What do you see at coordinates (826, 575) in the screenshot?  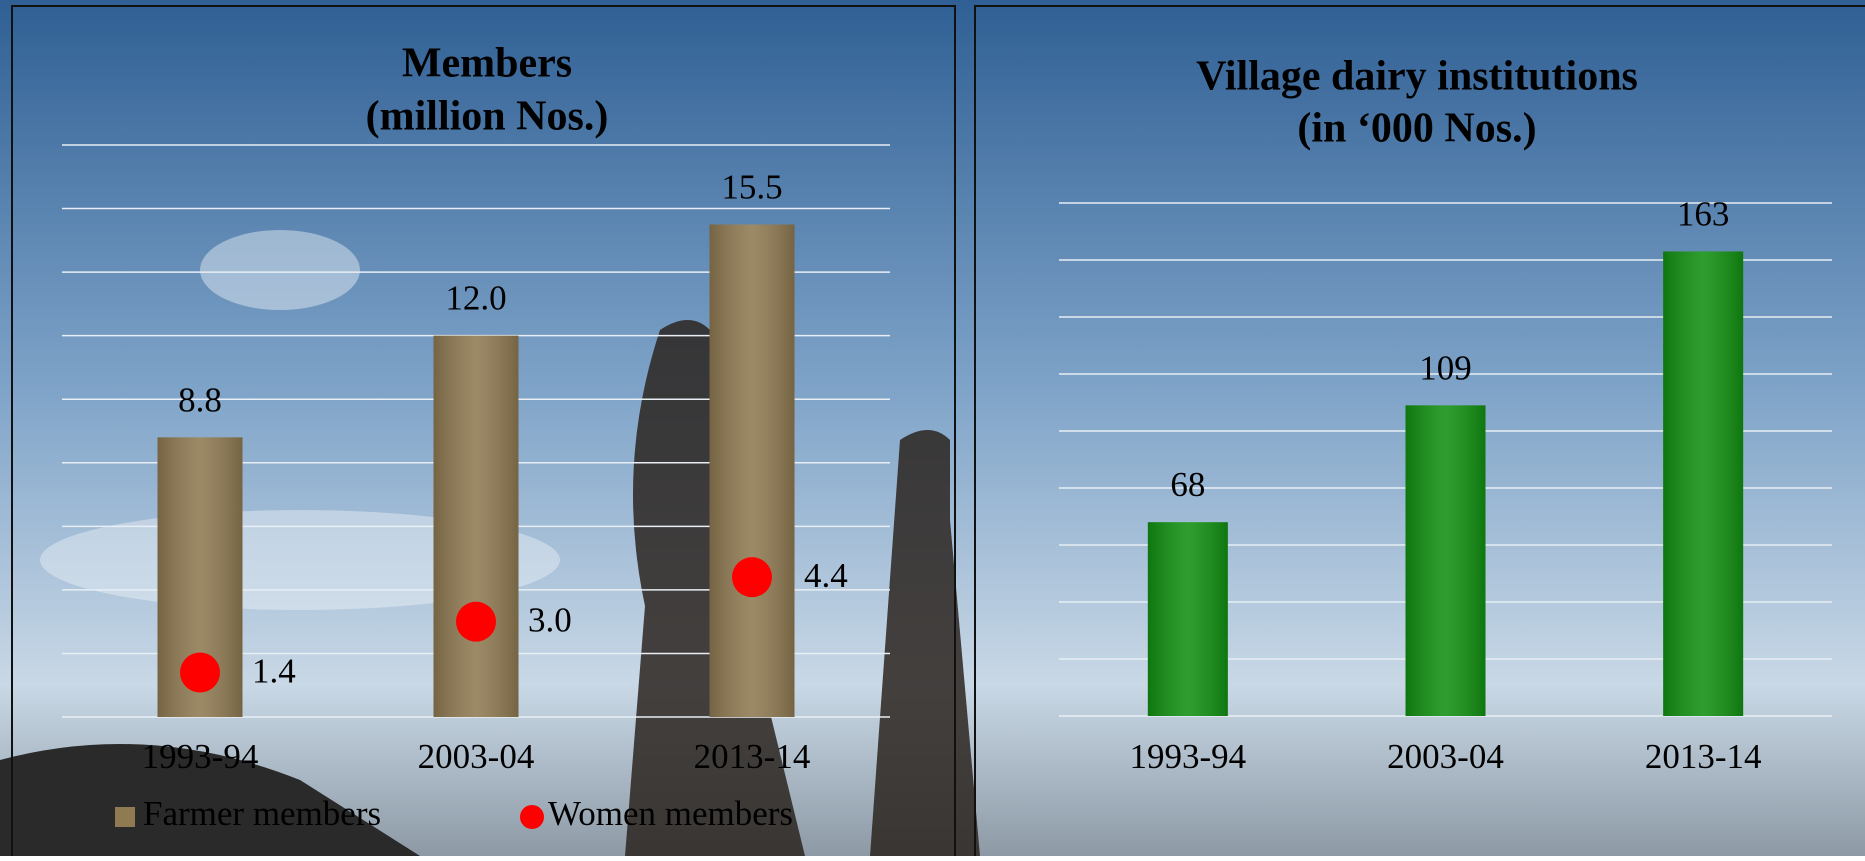 I see `data-label: 4.4` at bounding box center [826, 575].